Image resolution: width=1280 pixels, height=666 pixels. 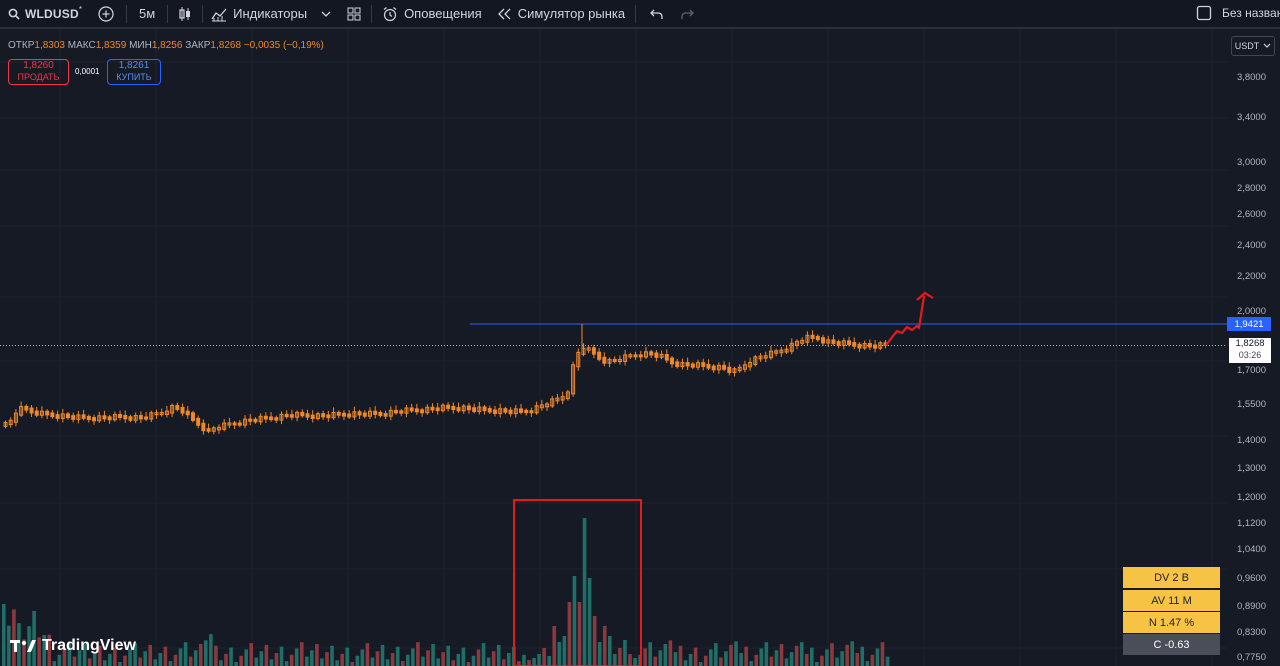 I want to click on price-tick: 2,8000, so click(x=1251, y=188).